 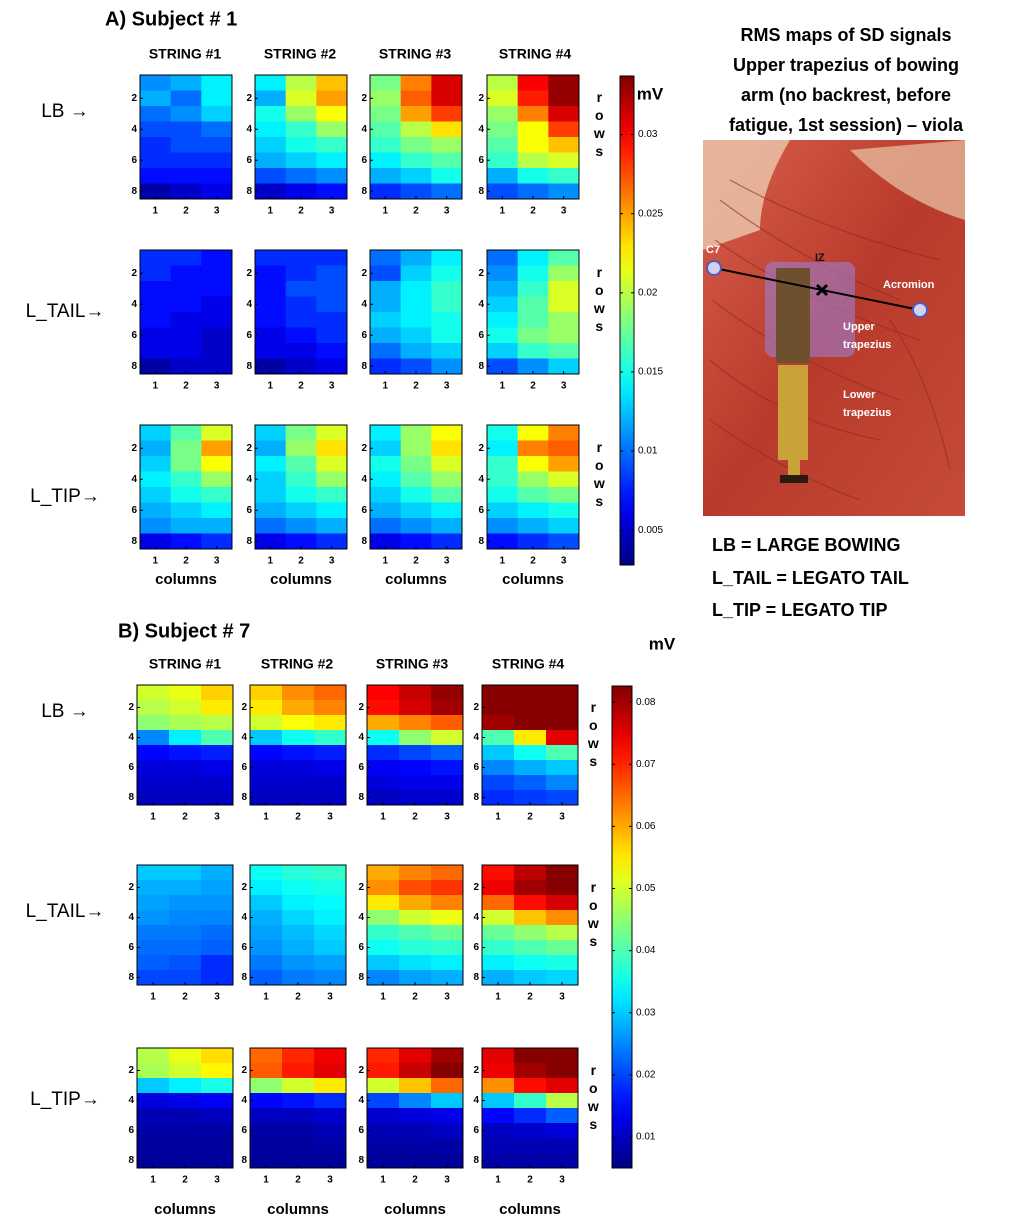 I want to click on column-header: STRING #4, so click(x=535, y=54).